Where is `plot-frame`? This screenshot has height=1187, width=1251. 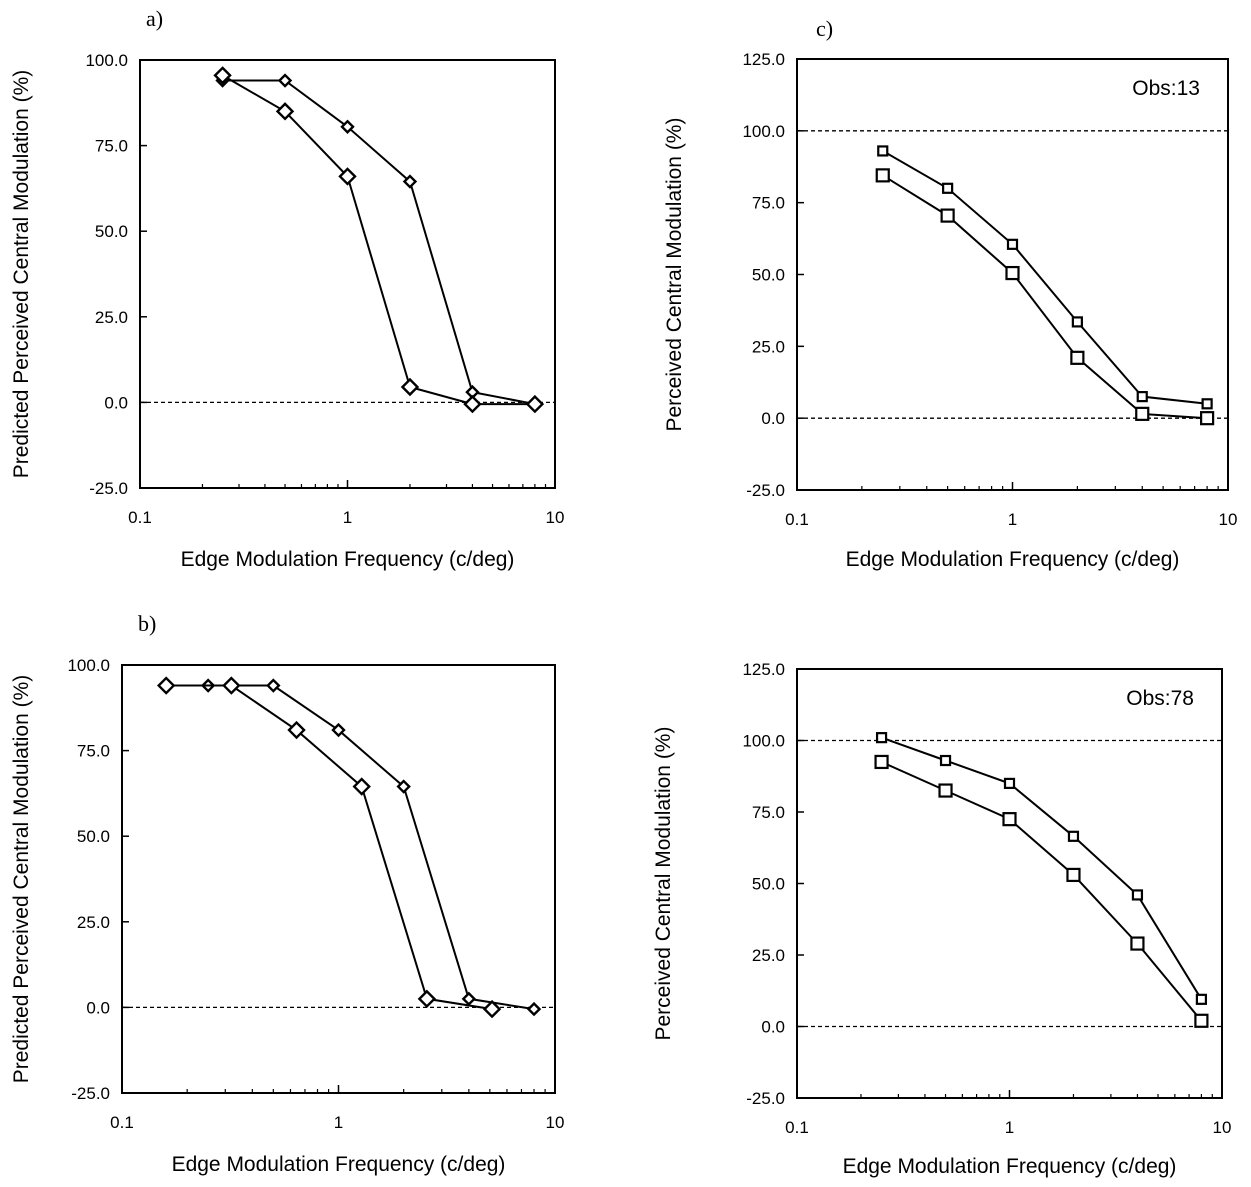 plot-frame is located at coordinates (1009, 883).